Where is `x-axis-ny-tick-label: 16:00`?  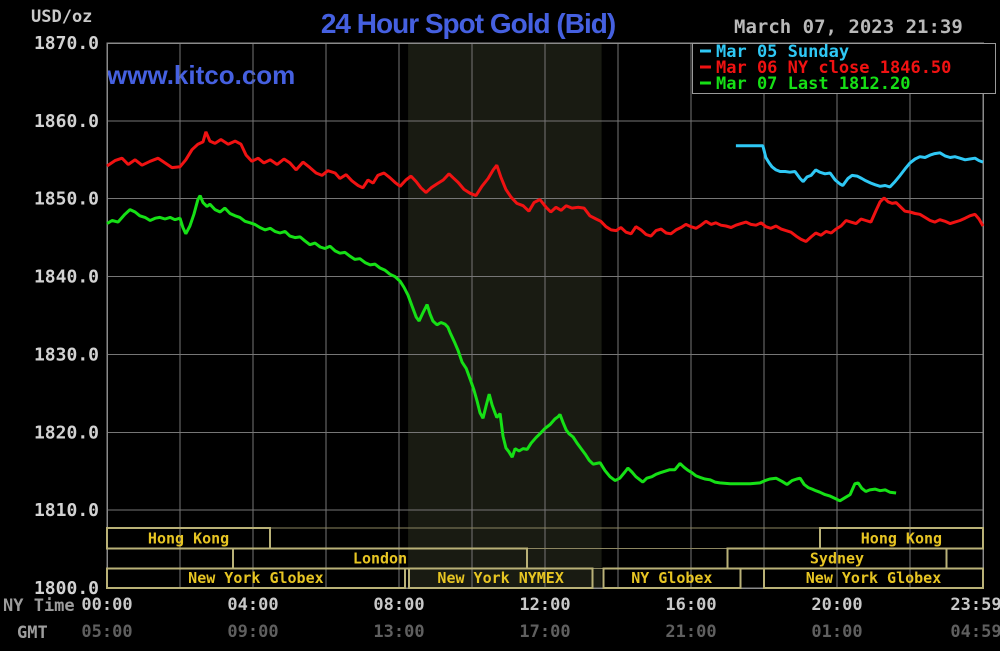
x-axis-ny-tick-label: 16:00 is located at coordinates (690, 605).